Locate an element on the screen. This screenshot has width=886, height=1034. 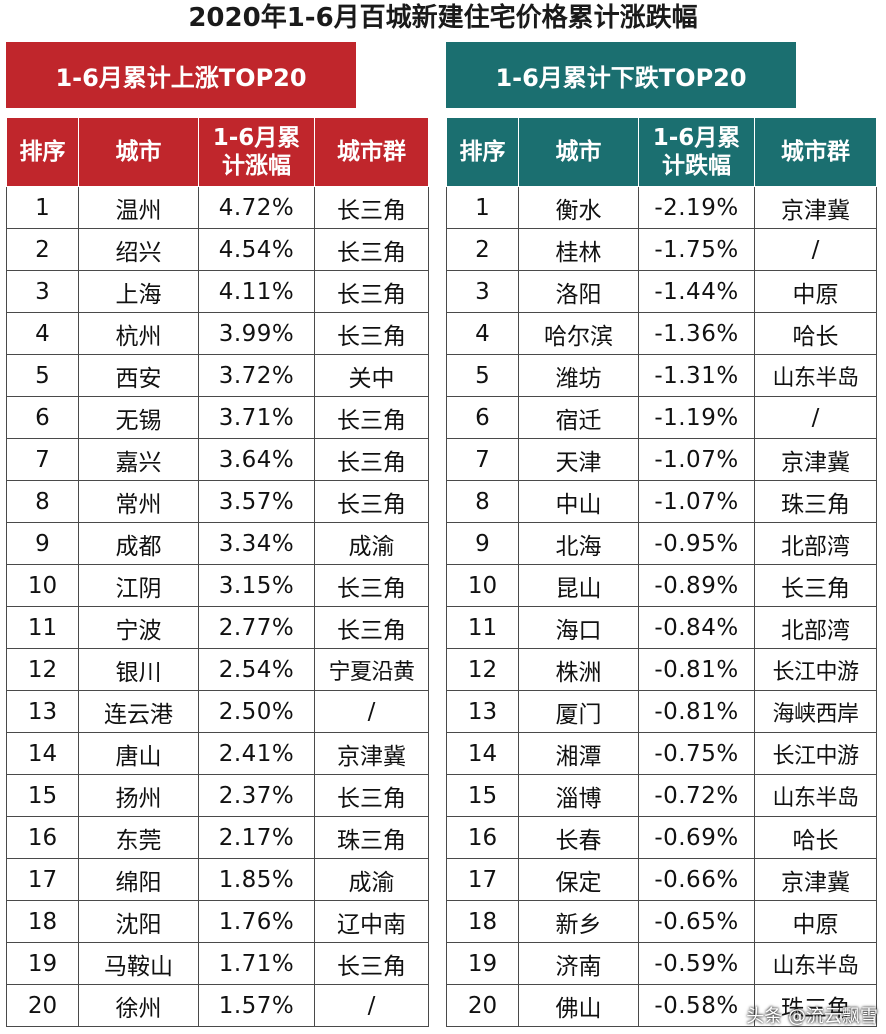
table-header-row: 排序 城市 1-6月累 计涨幅 城市群 is located at coordinates (217, 152).